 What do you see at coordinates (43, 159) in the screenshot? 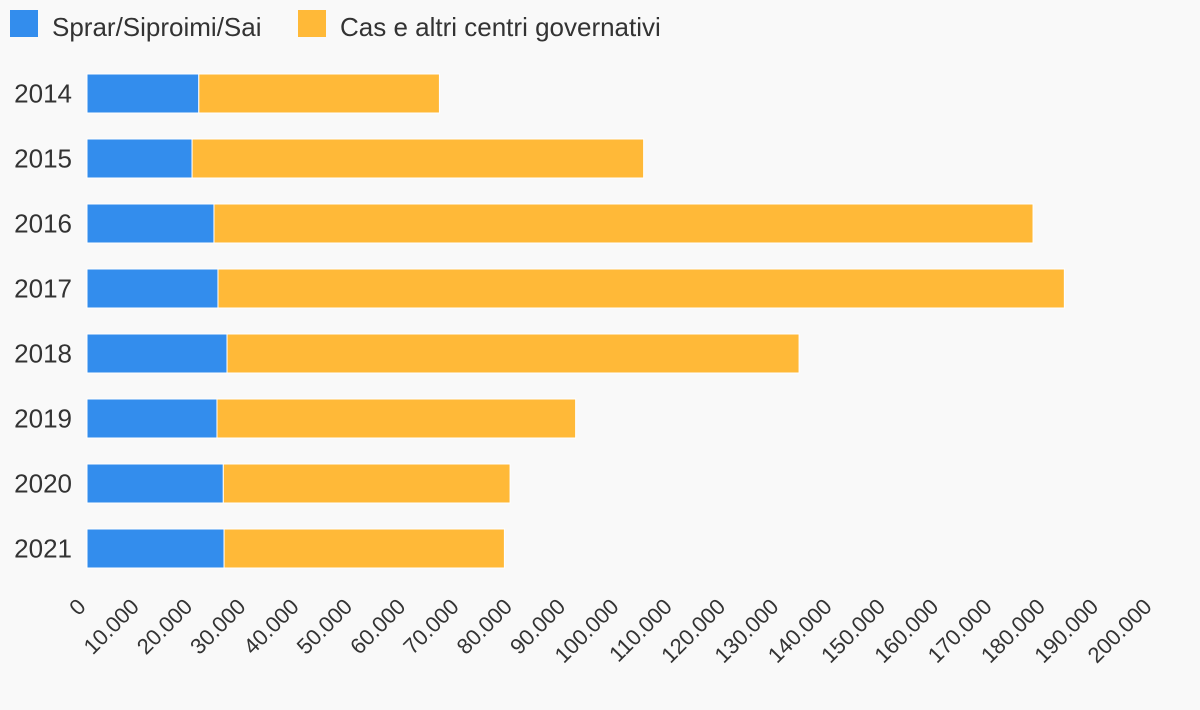
I see `category-label-2015: 2015` at bounding box center [43, 159].